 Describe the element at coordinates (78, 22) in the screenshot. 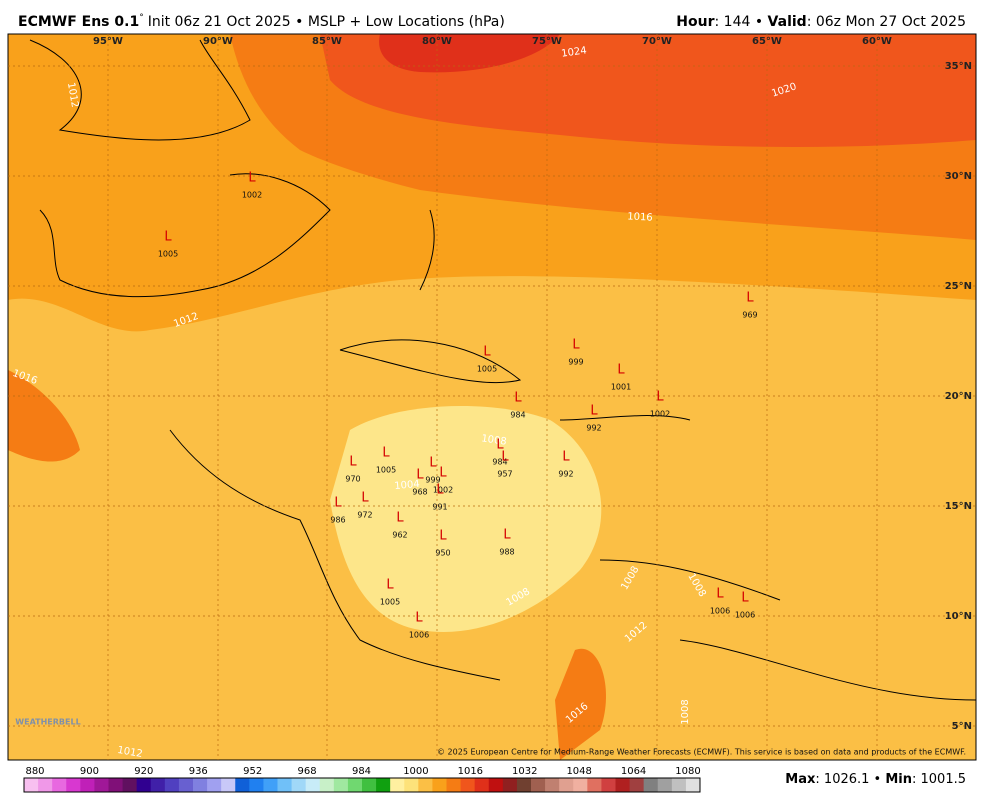

I see `model: ECMWF Ens 0.1` at that location.